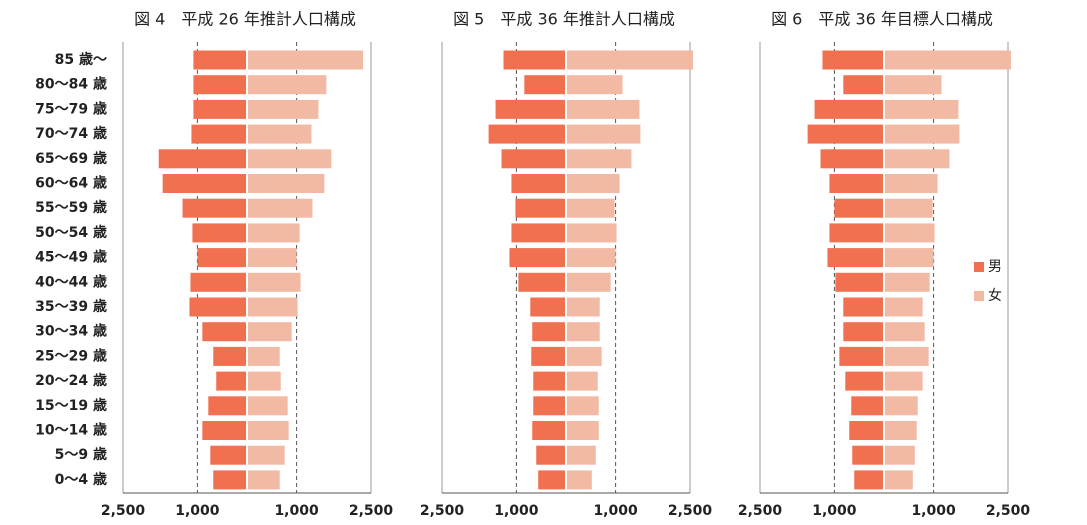 The image size is (1087, 525). What do you see at coordinates (81, 454) in the screenshot?
I see `y-tick-label: 5〜9 歳` at bounding box center [81, 454].